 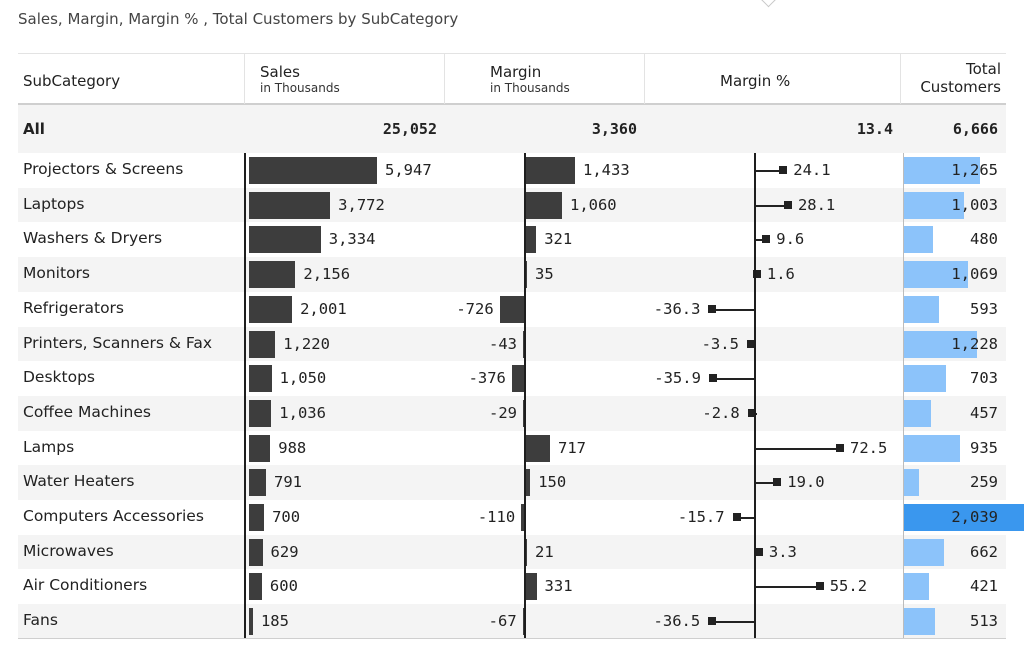 I want to click on customers-value: 593, so click(x=984, y=308).